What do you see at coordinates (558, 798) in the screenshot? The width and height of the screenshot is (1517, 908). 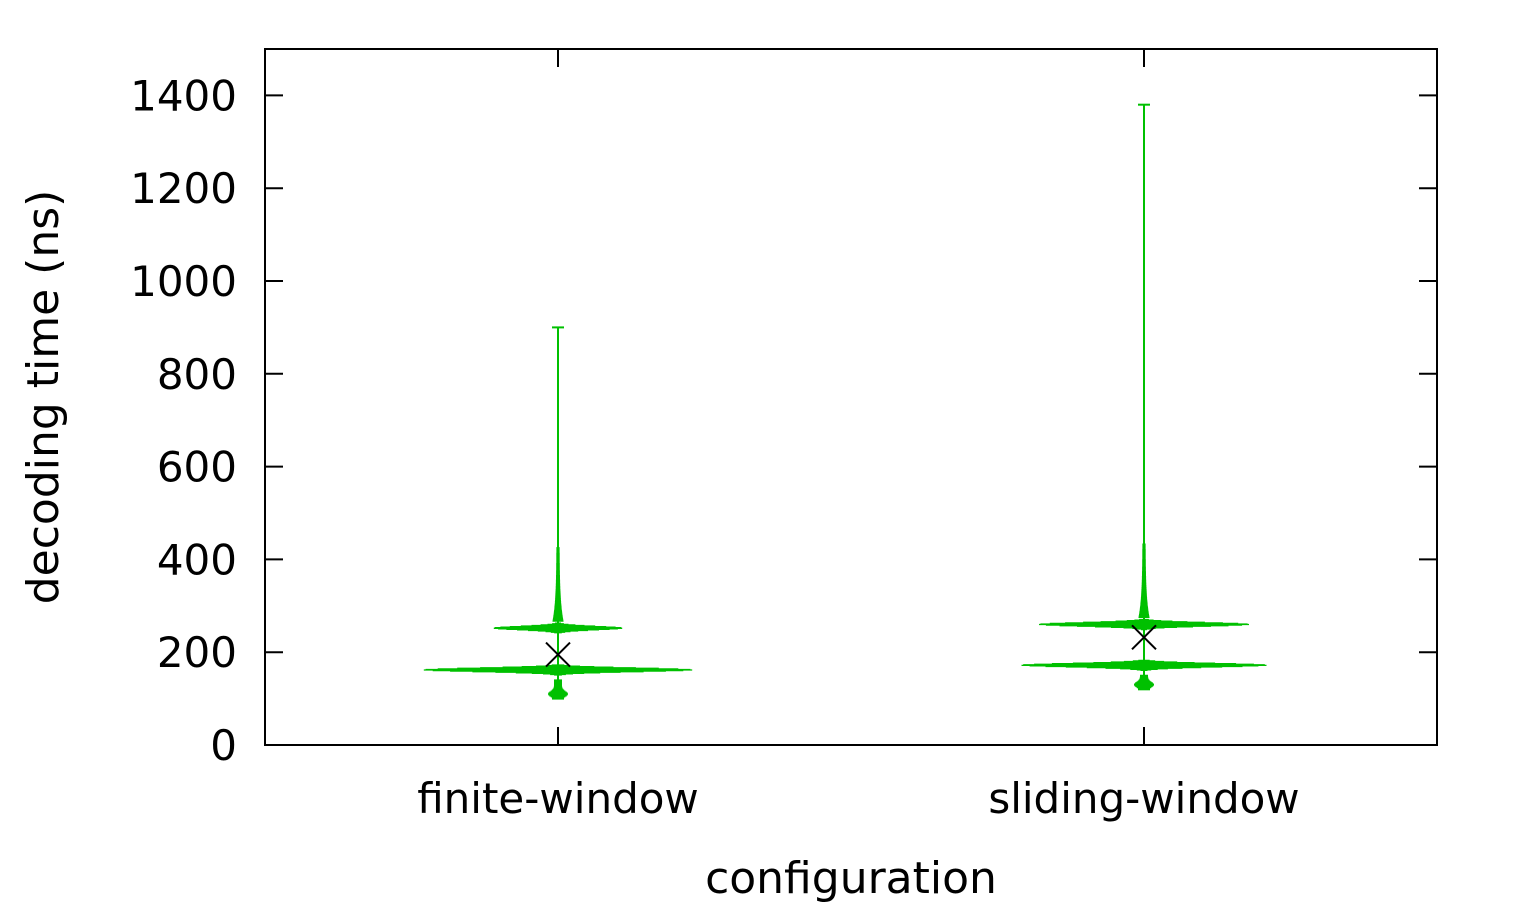 I see `x-tick-label: finite-window` at bounding box center [558, 798].